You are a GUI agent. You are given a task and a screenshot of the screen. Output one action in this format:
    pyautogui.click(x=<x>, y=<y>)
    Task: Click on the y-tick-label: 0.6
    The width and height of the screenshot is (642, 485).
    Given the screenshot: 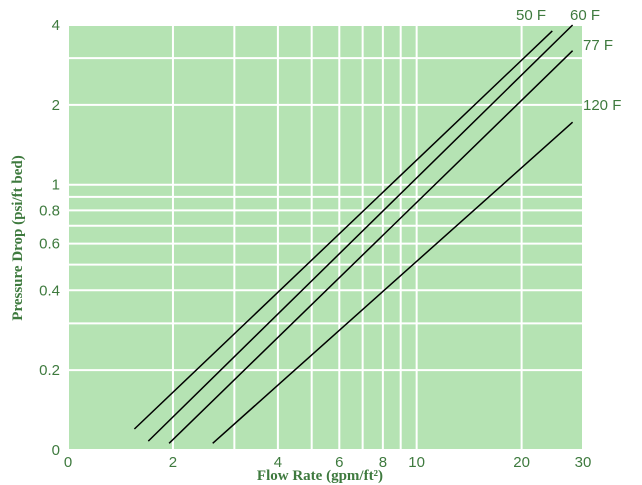 What is the action you would take?
    pyautogui.click(x=49, y=244)
    